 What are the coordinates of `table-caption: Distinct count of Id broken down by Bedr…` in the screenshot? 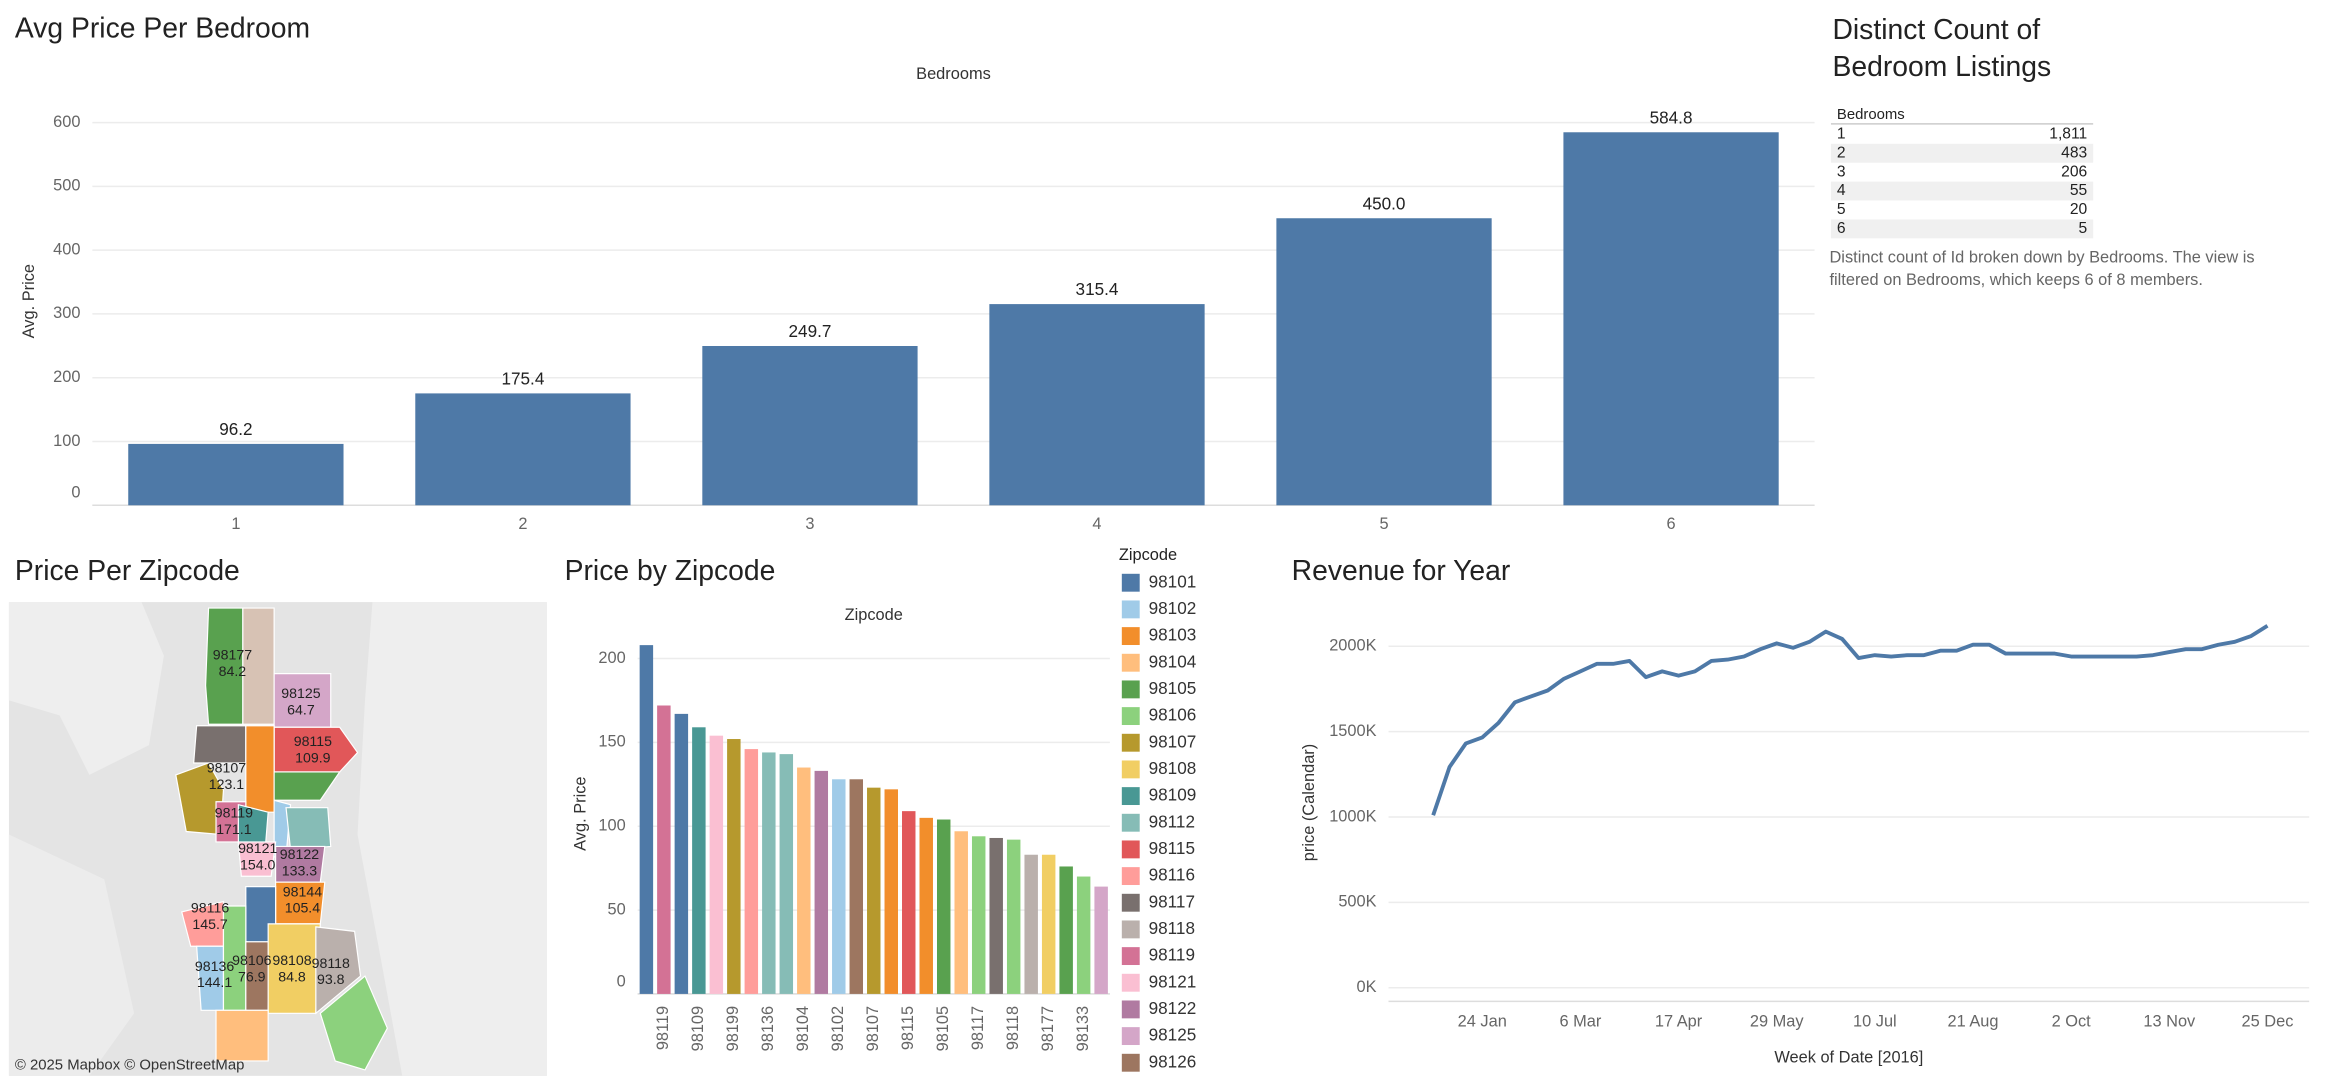 It's located at (2042, 269).